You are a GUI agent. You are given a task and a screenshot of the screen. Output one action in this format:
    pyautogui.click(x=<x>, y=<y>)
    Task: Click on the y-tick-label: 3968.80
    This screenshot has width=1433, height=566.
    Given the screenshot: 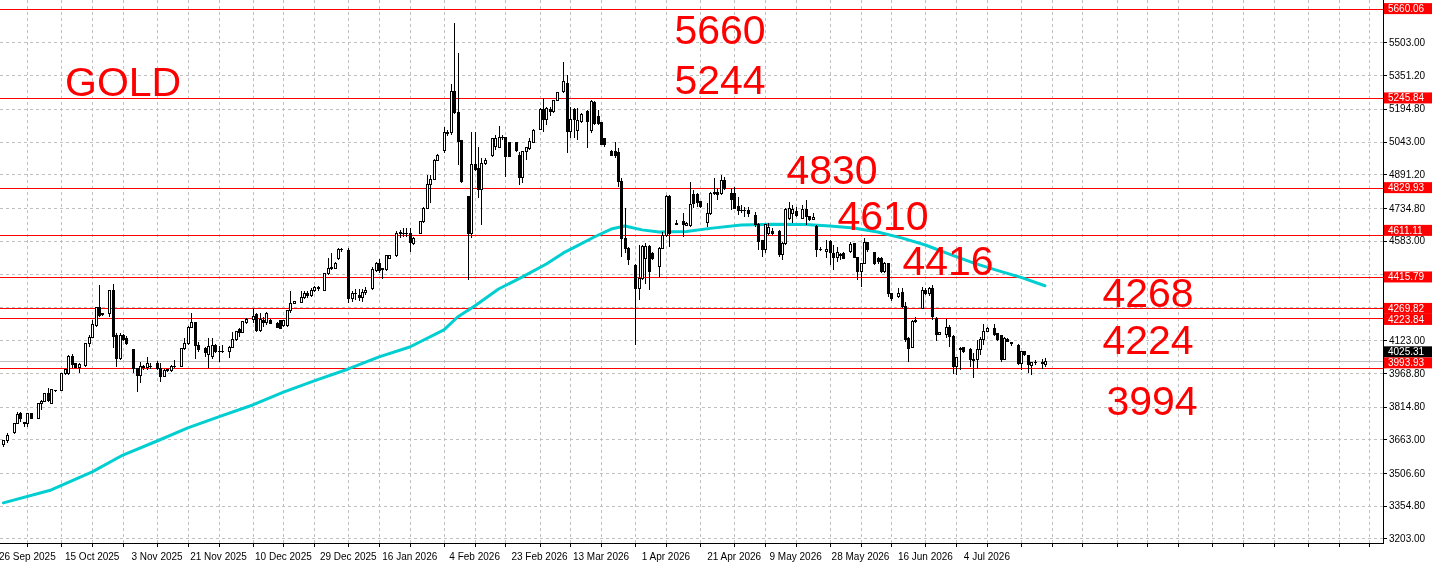 What is the action you would take?
    pyautogui.click(x=1407, y=373)
    